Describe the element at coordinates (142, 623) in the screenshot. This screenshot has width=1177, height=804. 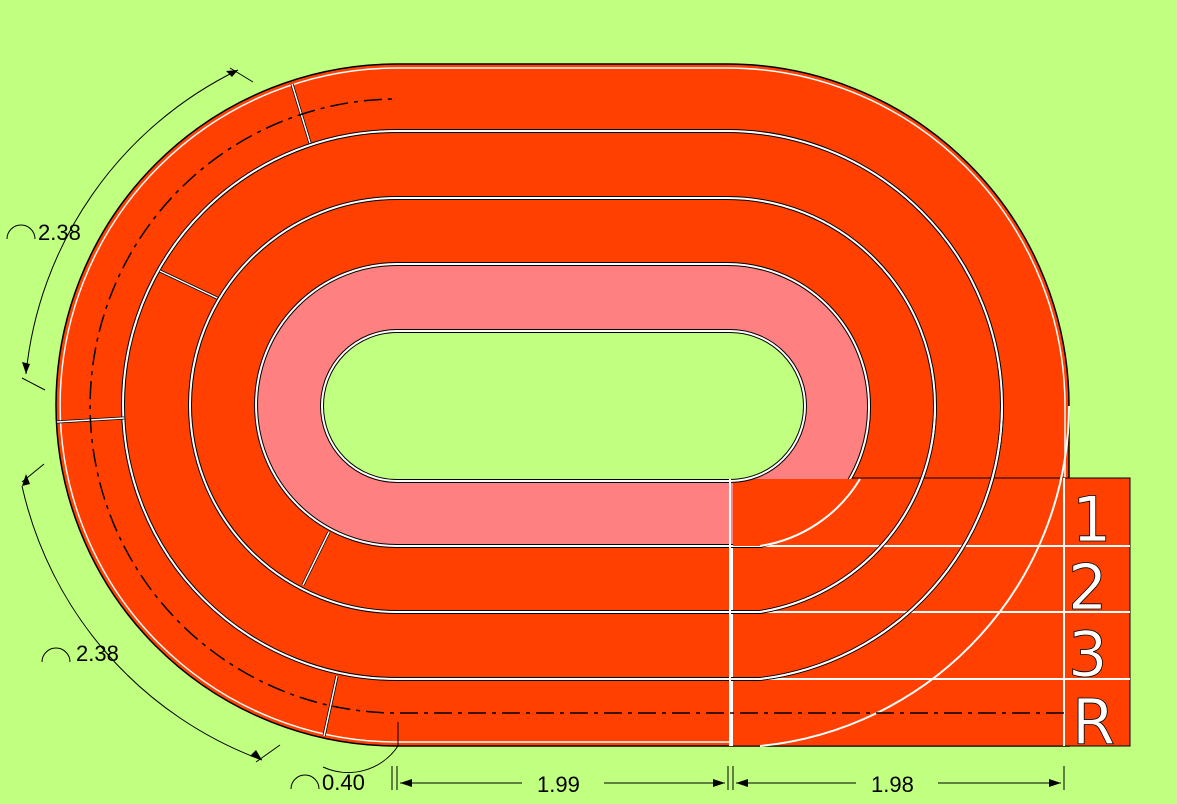
I see `dimension-arc-lower` at that location.